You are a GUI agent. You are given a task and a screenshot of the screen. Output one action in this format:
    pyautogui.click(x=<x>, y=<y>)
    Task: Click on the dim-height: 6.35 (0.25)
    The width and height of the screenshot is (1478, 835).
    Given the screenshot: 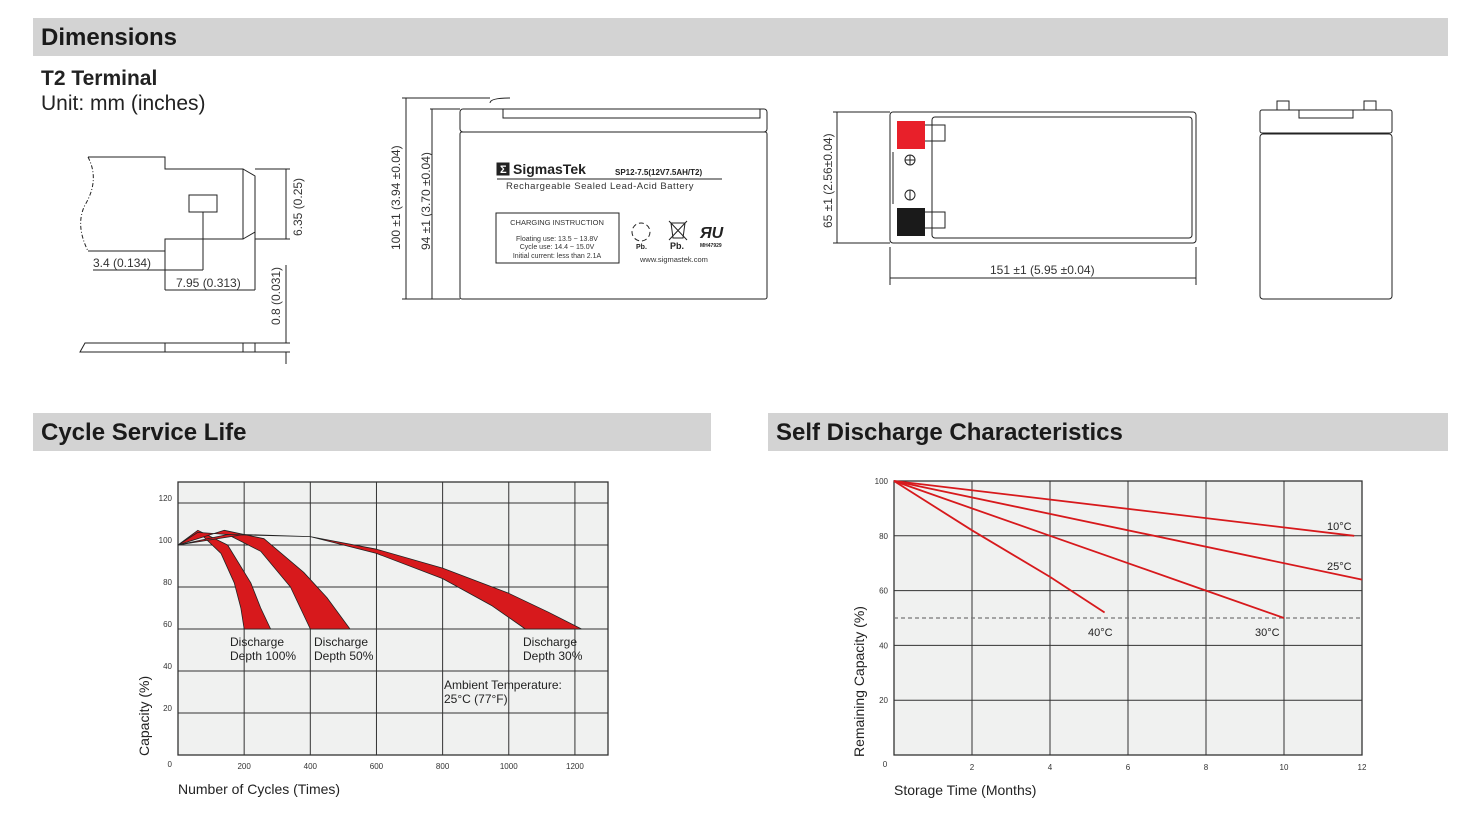 What is the action you would take?
    pyautogui.click(x=298, y=207)
    